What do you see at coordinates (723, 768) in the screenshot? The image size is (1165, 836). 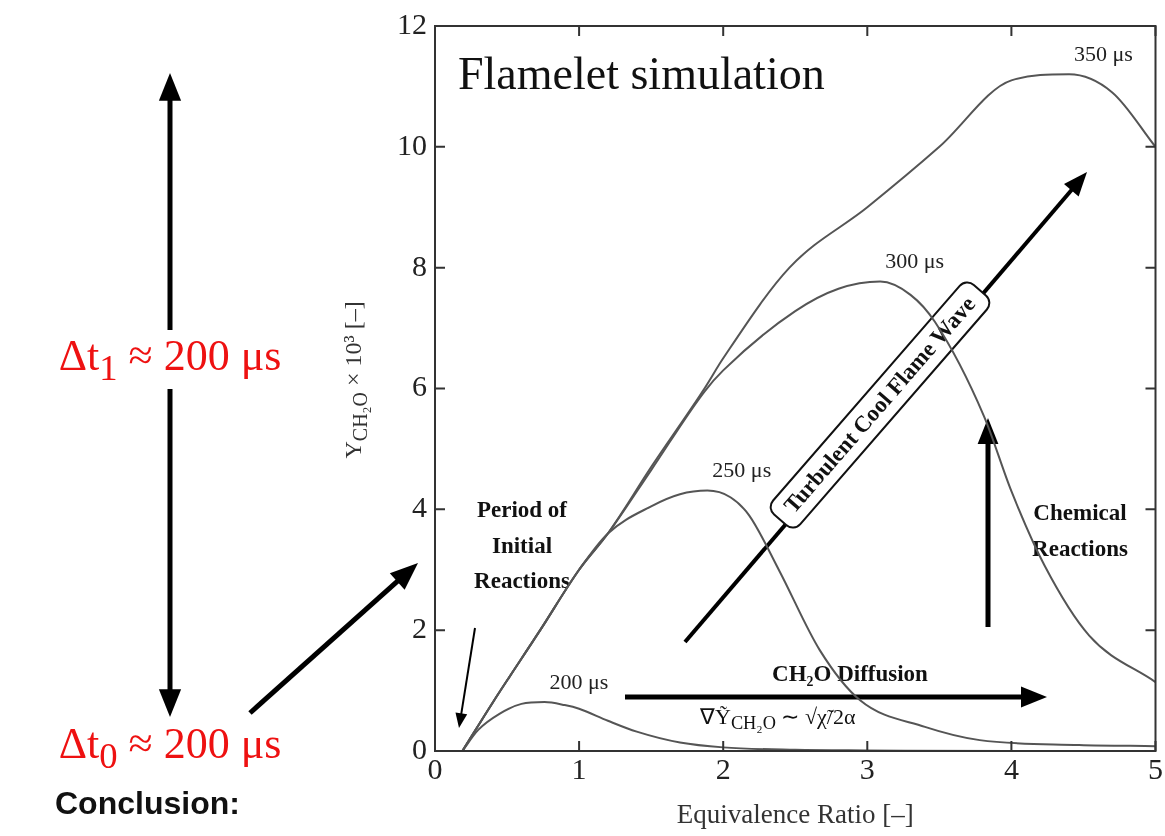 I see `x-tick-label: 2` at bounding box center [723, 768].